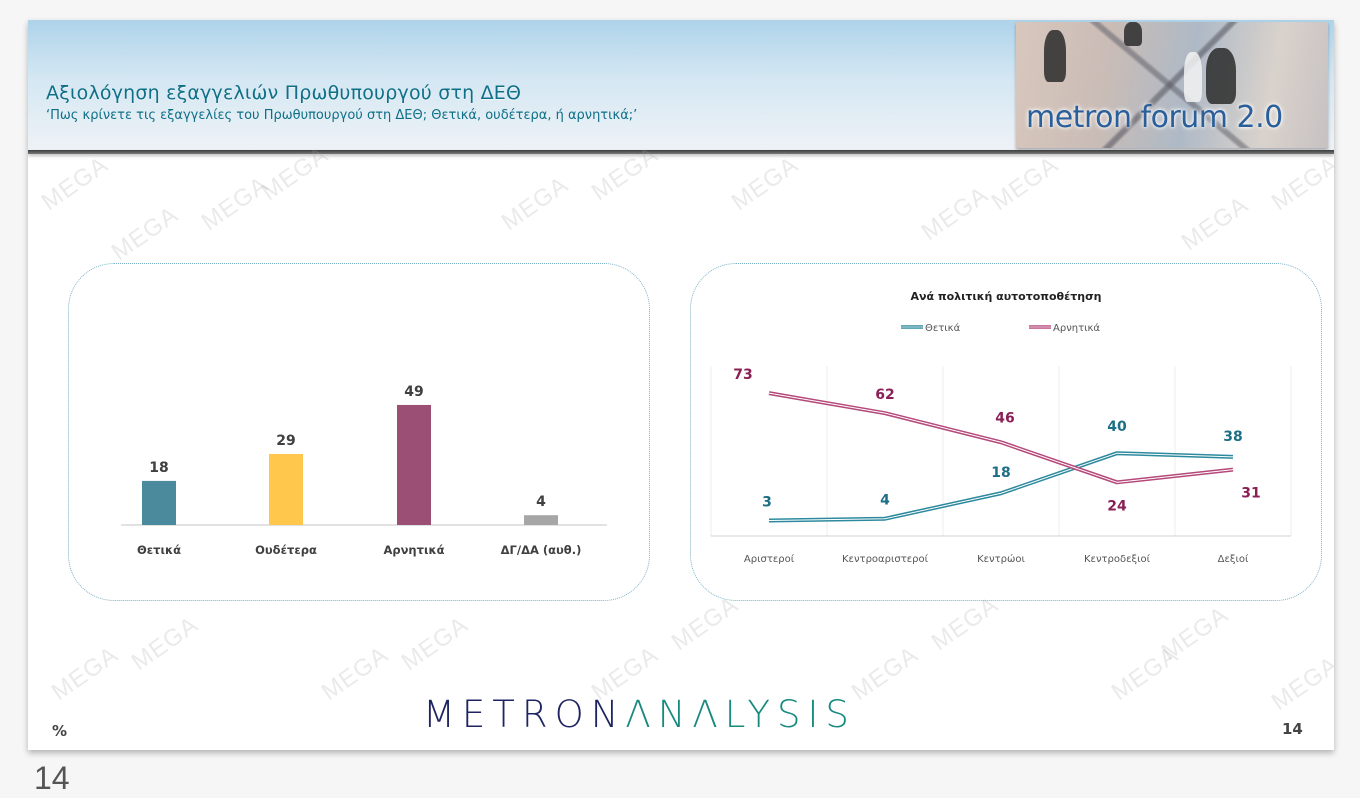 This screenshot has height=798, width=1360. I want to click on bar-category-label: ΔΓ/ΔΑ (αυθ.), so click(541, 550).